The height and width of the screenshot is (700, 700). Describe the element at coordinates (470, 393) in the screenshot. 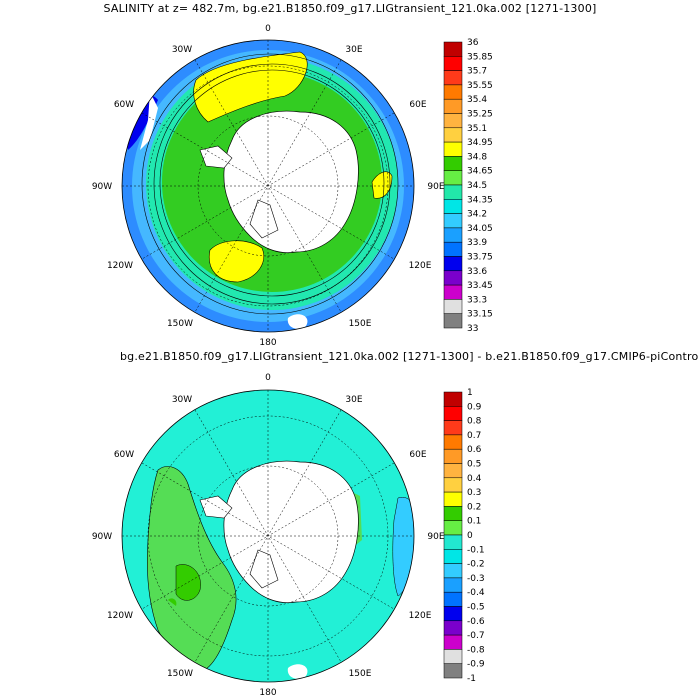

I see `colorbar-tick-label: 1` at that location.